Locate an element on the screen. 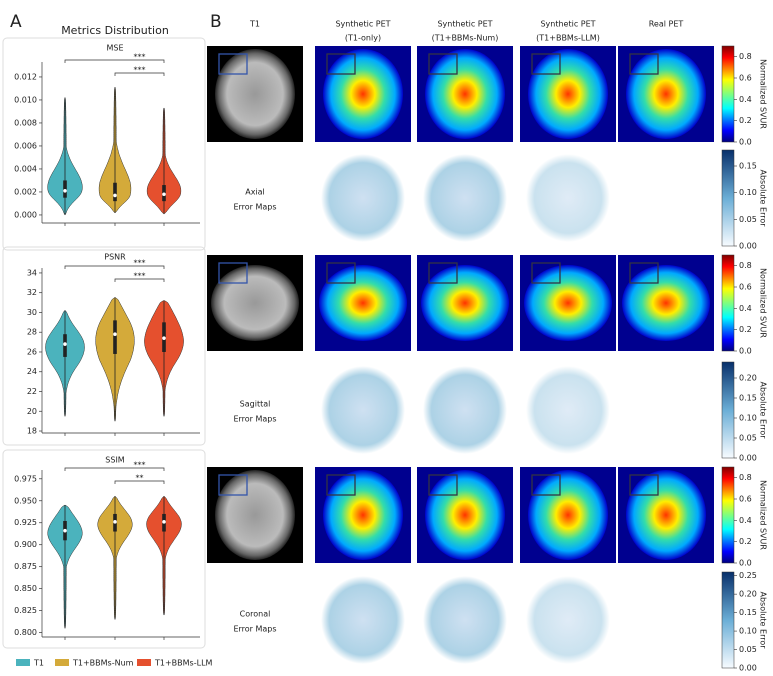 This screenshot has height=676, width=773. y-tick-label: 0.010 is located at coordinates (25, 99).